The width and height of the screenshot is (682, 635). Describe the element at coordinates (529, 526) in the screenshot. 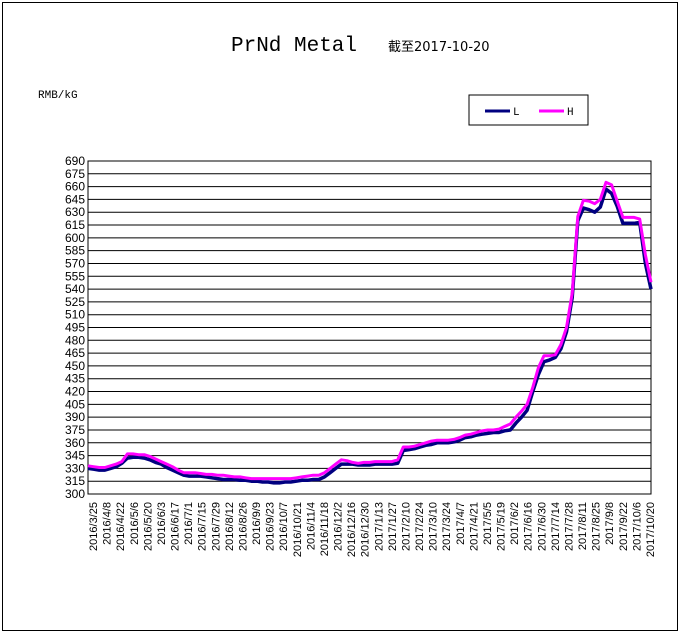

I see `x-tick-label: 2017/6/16` at that location.